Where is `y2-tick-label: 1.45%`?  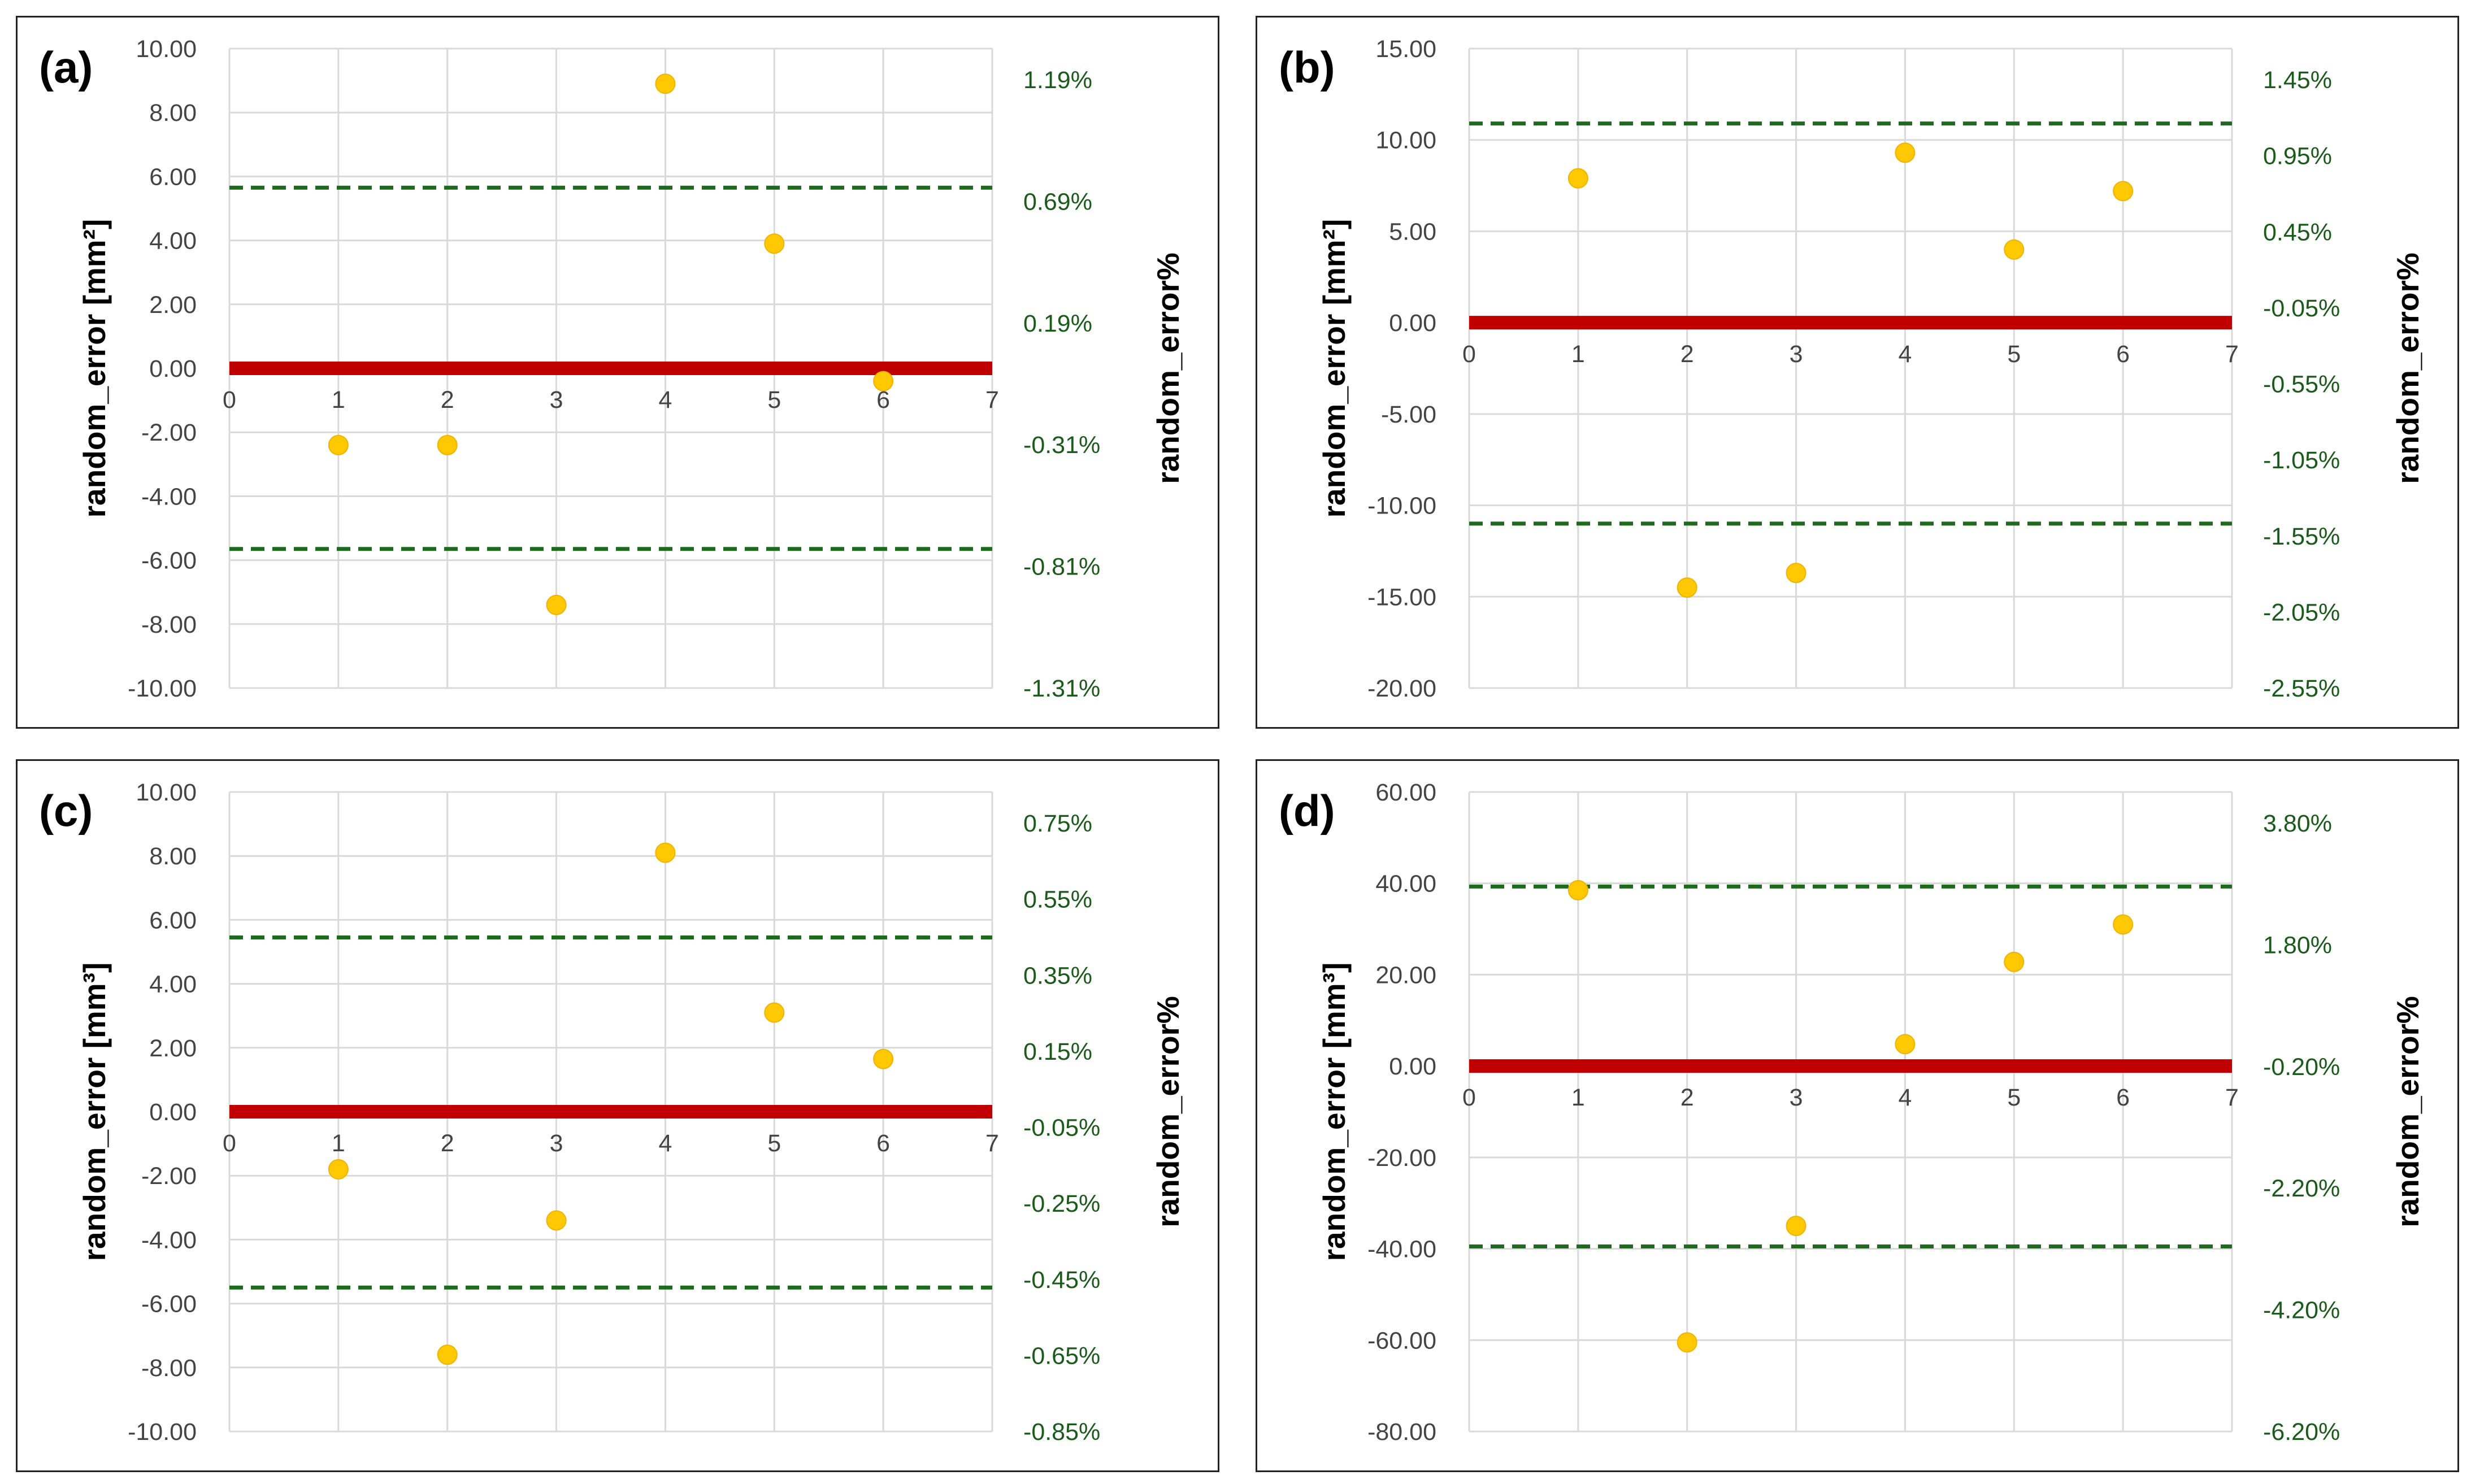
y2-tick-label: 1.45% is located at coordinates (2297, 81).